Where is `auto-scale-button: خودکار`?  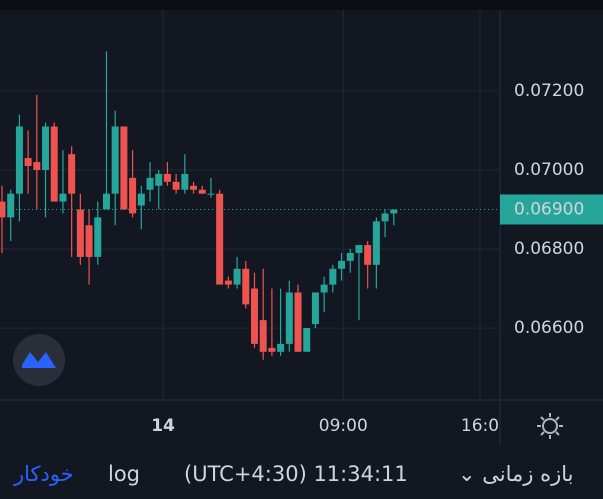
auto-scale-button: خودکار is located at coordinates (44, 474).